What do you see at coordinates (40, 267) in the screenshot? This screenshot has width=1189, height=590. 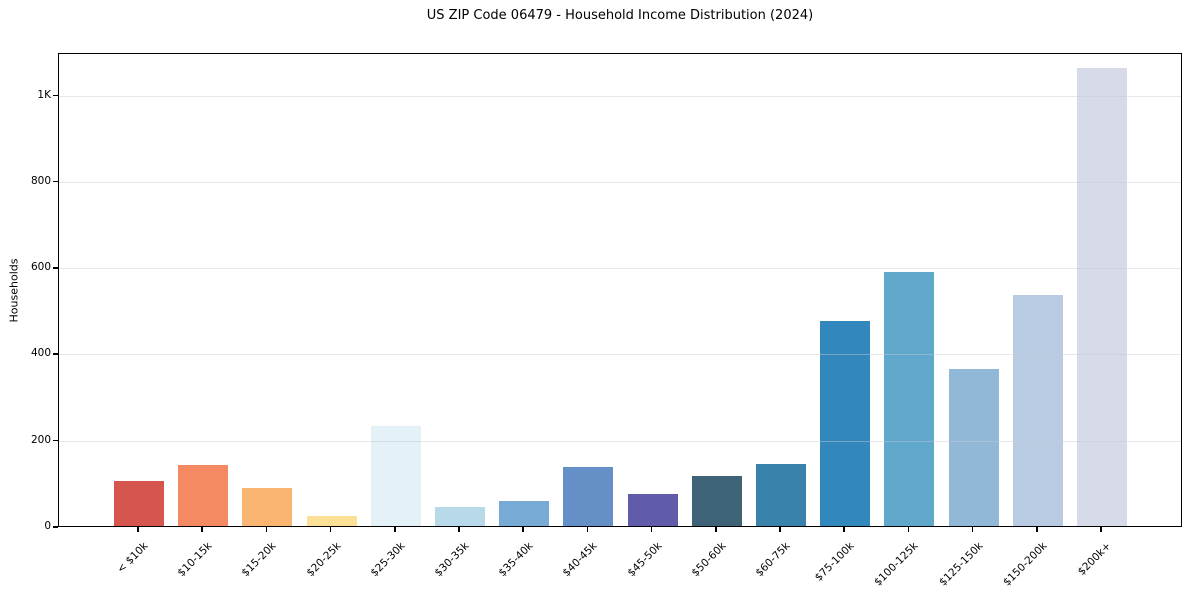 I see `y-tick-label: 600` at bounding box center [40, 267].